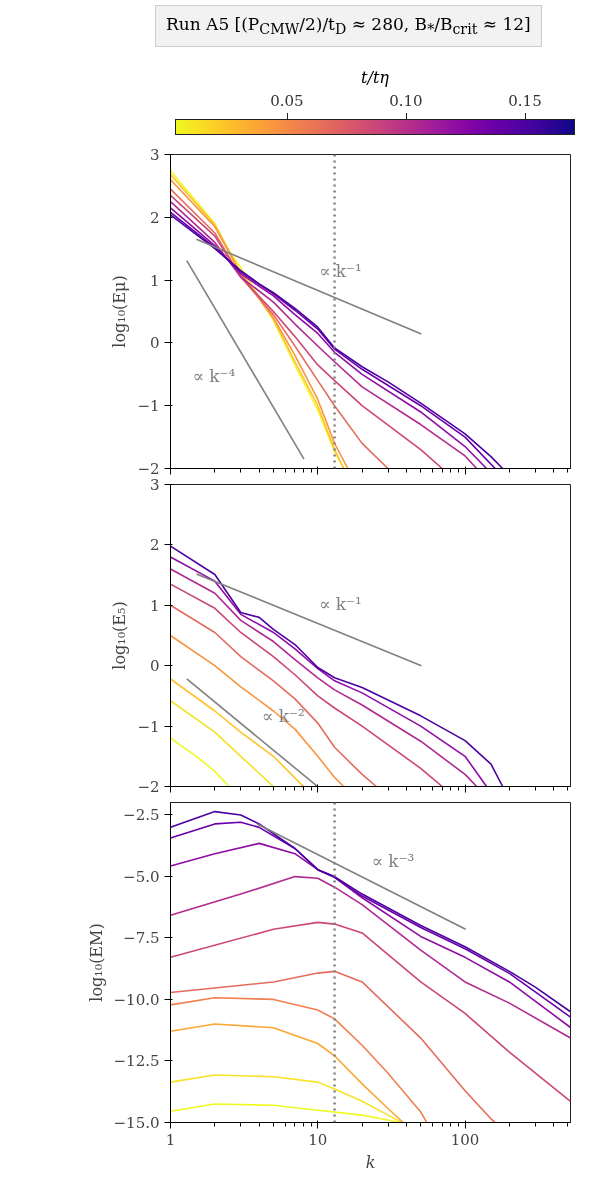 Image resolution: width=615 pixels, height=1191 pixels. I want to click on x-tick-label: 1, so click(170, 1139).